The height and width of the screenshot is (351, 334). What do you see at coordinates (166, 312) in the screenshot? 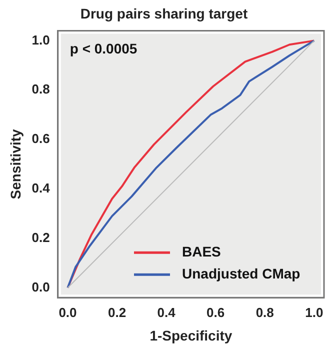
I see `x-tick-label: 0.4` at bounding box center [166, 312].